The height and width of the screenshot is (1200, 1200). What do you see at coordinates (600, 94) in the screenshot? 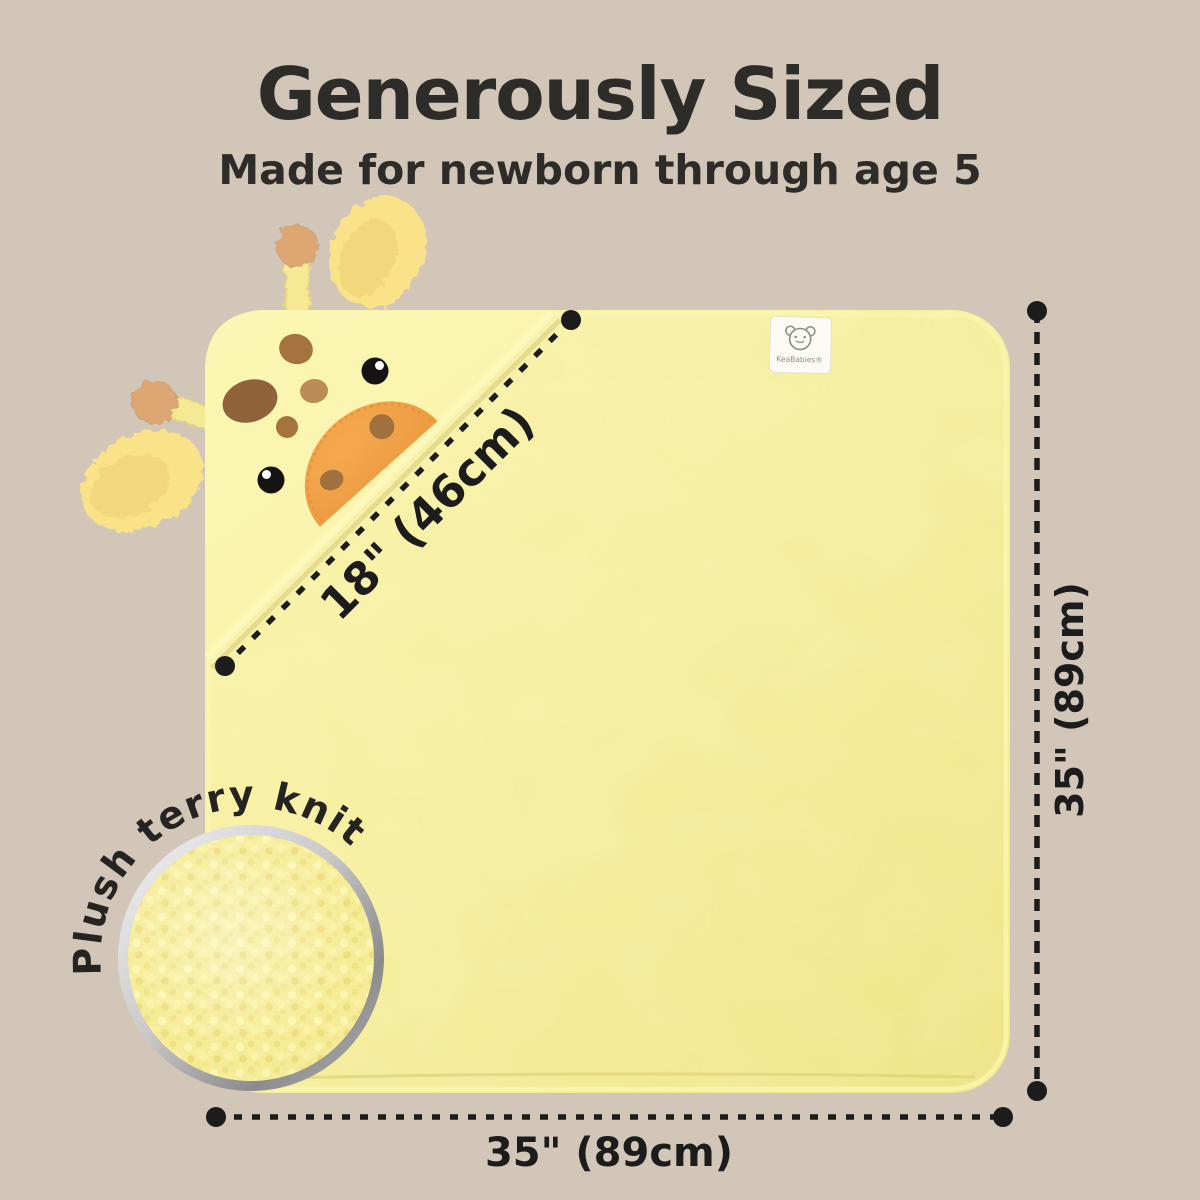
I see `page-title: Generously Sized` at bounding box center [600, 94].